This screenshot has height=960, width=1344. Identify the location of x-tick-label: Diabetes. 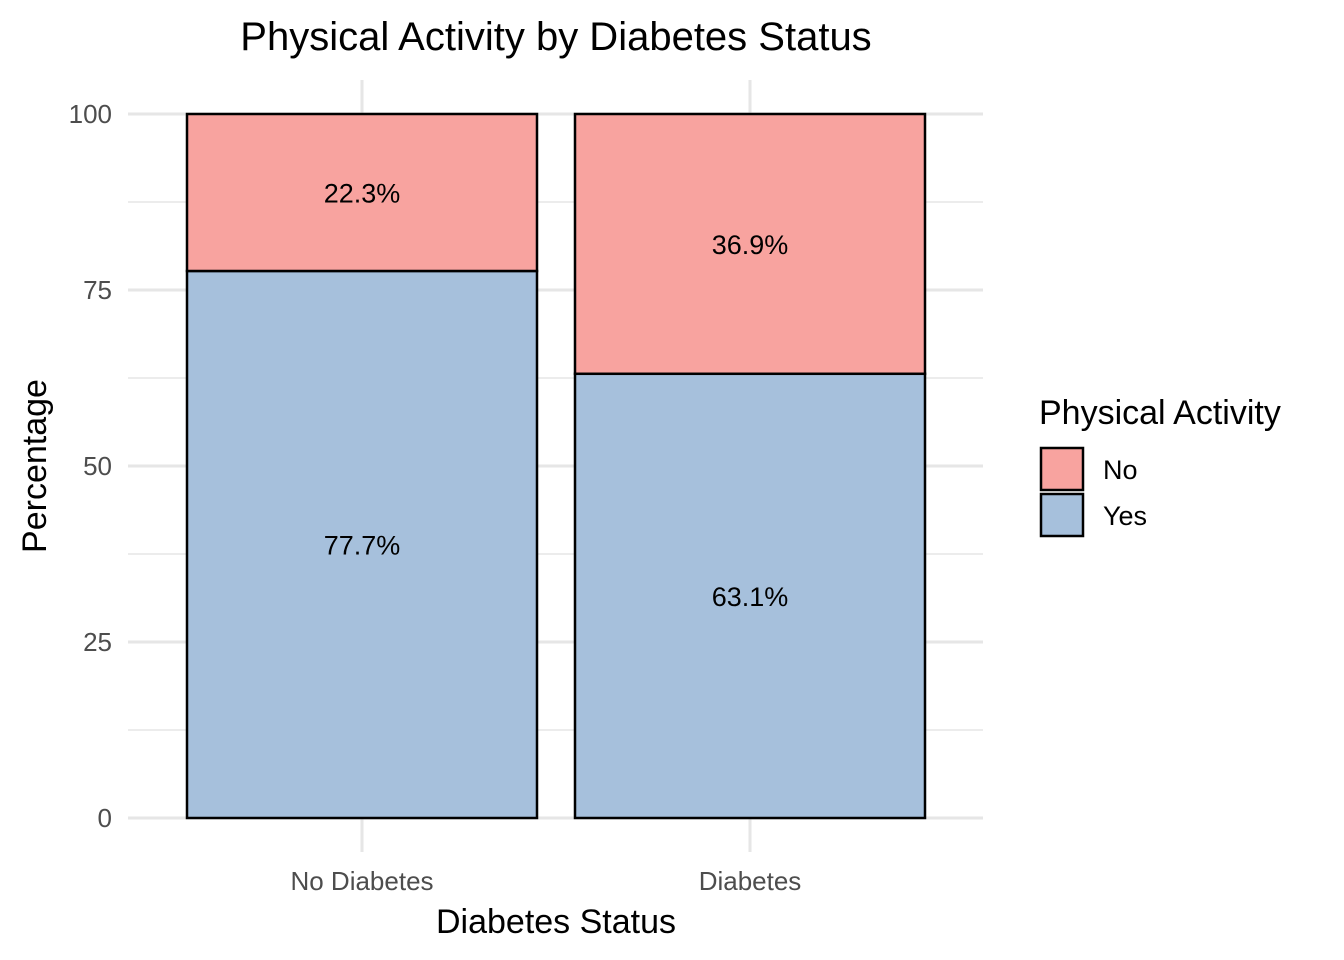
(750, 881).